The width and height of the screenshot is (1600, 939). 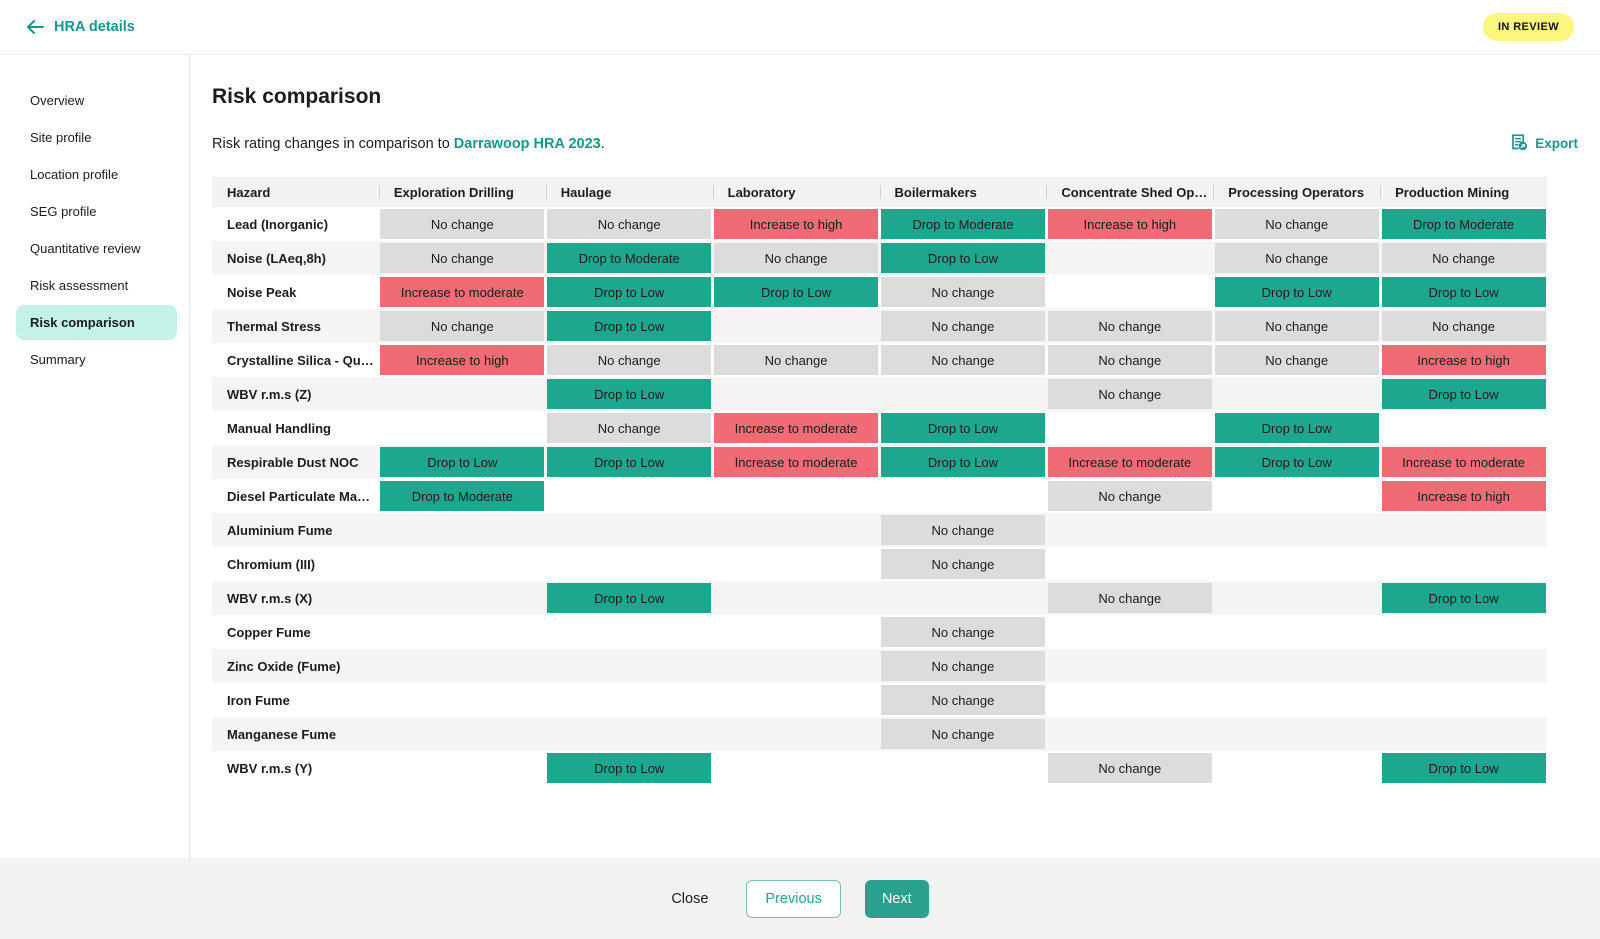 I want to click on sidebar-item-risk-assessment: Risk assessment, so click(x=79, y=285).